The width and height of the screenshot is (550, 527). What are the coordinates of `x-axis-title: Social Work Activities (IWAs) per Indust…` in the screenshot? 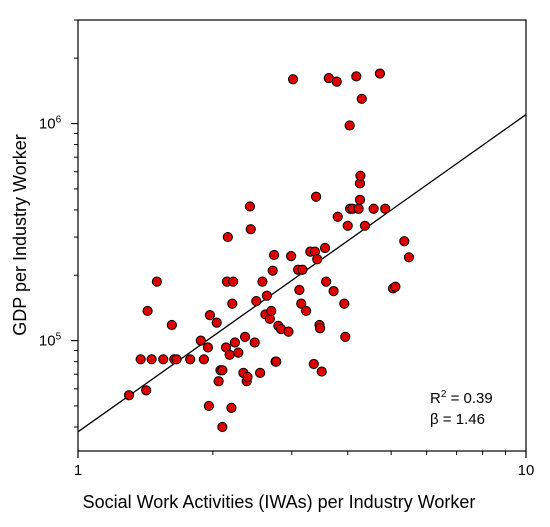 It's located at (279, 502).